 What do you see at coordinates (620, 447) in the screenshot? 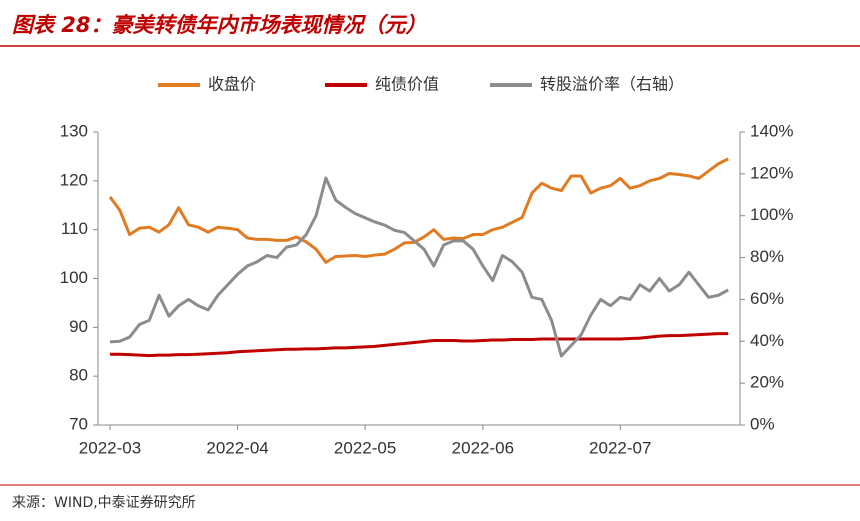
I see `x-tick-label: 2022-07` at bounding box center [620, 447].